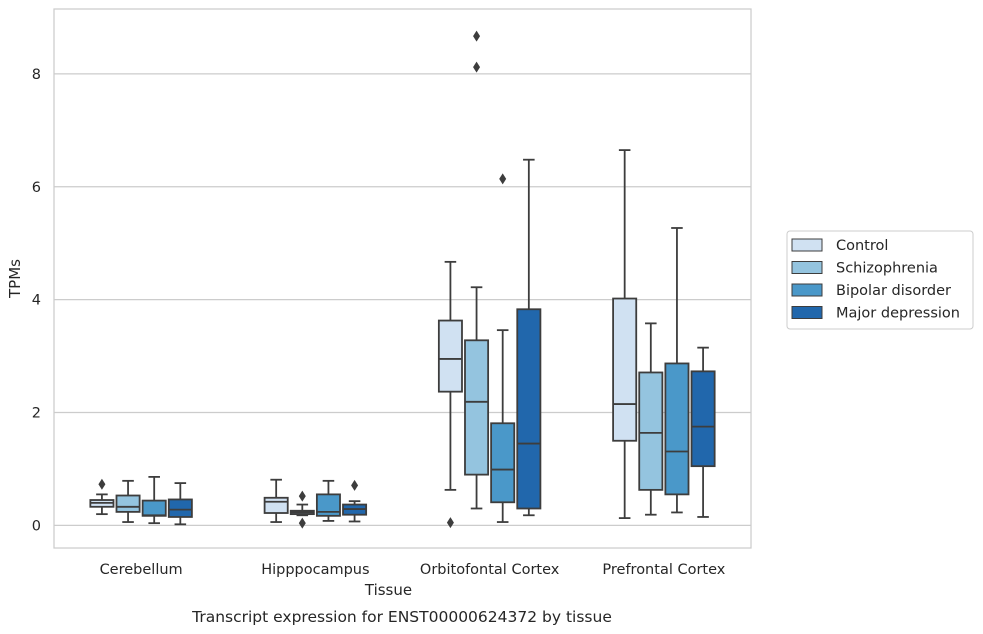 The image size is (983, 634). What do you see at coordinates (887, 269) in the screenshot?
I see `legend-label: Schizophrenia` at bounding box center [887, 269].